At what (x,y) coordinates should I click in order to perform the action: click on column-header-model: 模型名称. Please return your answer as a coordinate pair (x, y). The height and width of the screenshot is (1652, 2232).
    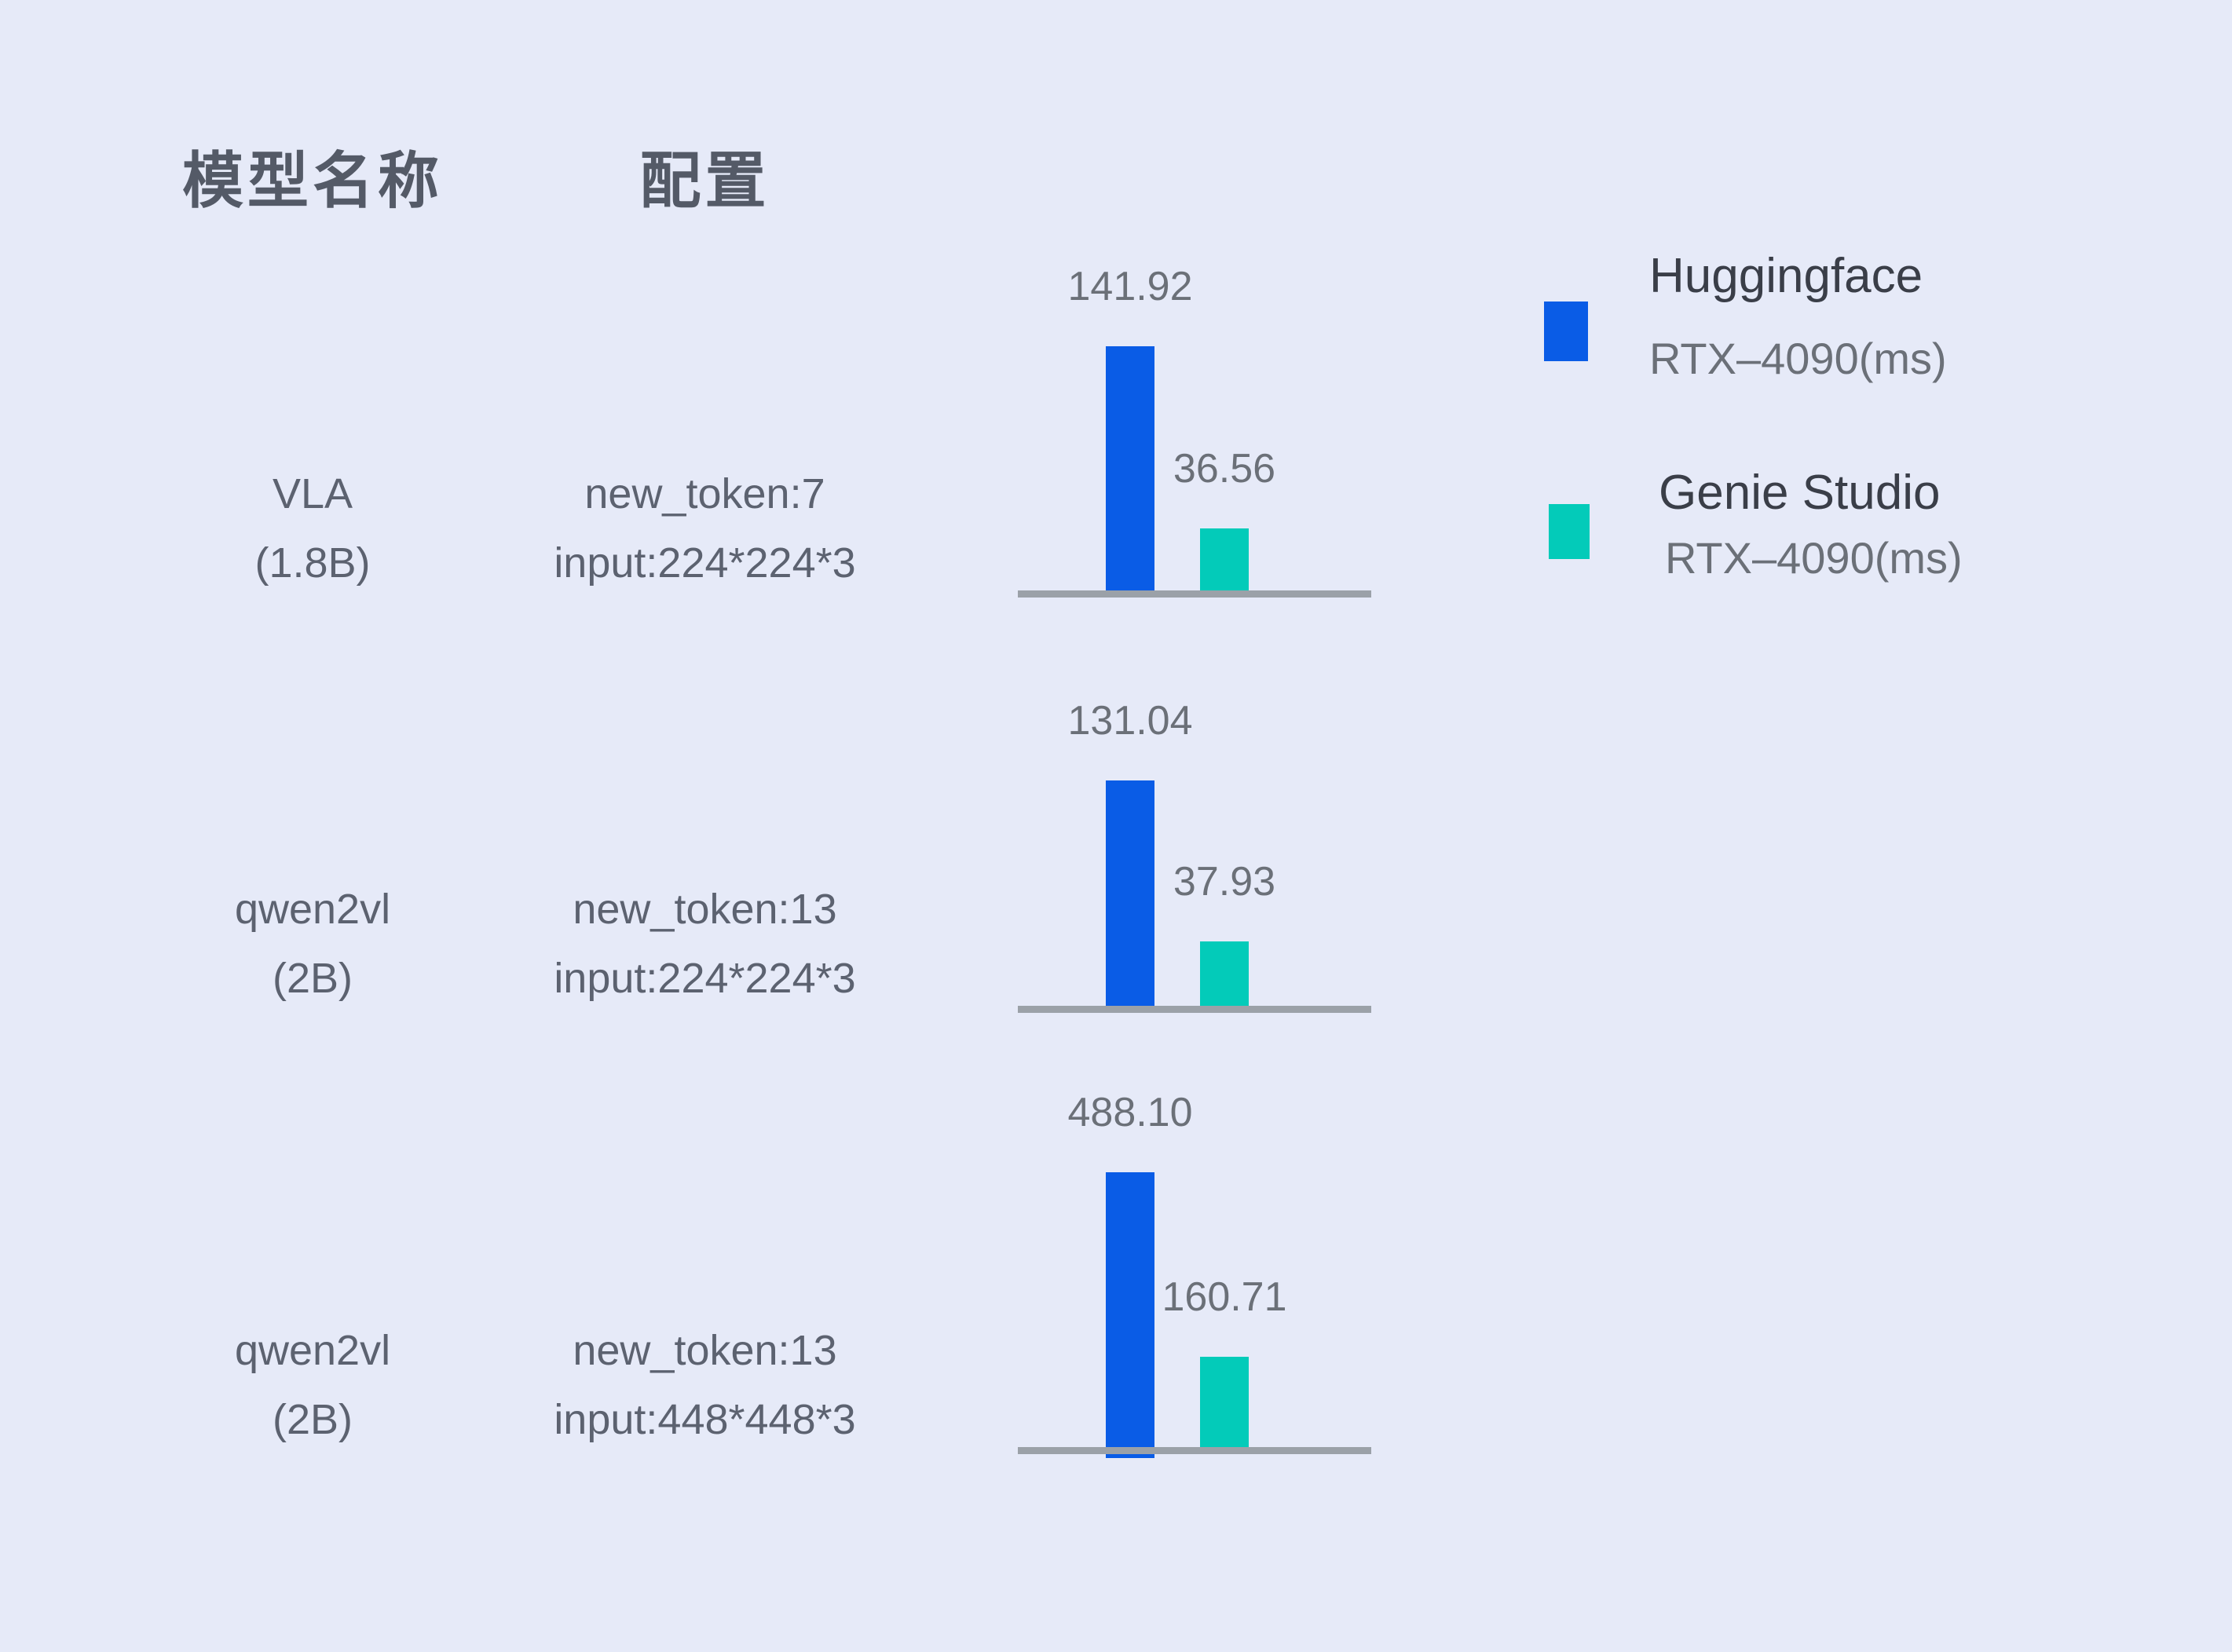
    Looking at the image, I should click on (312, 180).